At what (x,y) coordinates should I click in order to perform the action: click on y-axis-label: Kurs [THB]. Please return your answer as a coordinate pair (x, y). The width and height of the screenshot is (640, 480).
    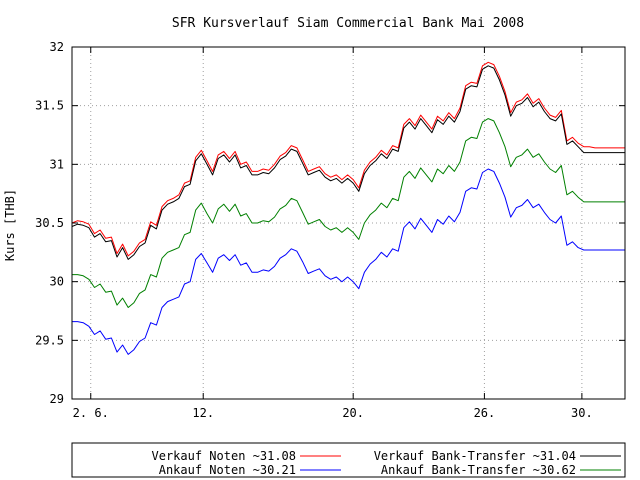
    Looking at the image, I should click on (10, 225).